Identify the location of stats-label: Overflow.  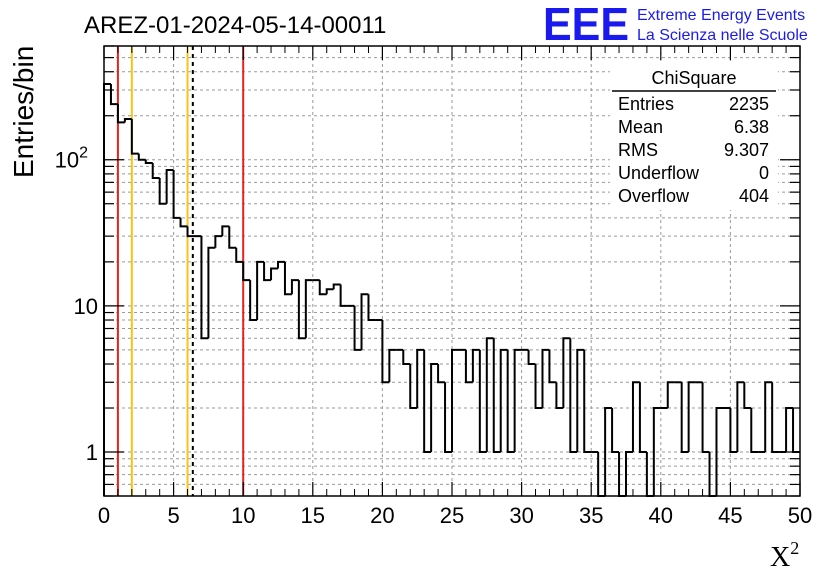
(654, 196).